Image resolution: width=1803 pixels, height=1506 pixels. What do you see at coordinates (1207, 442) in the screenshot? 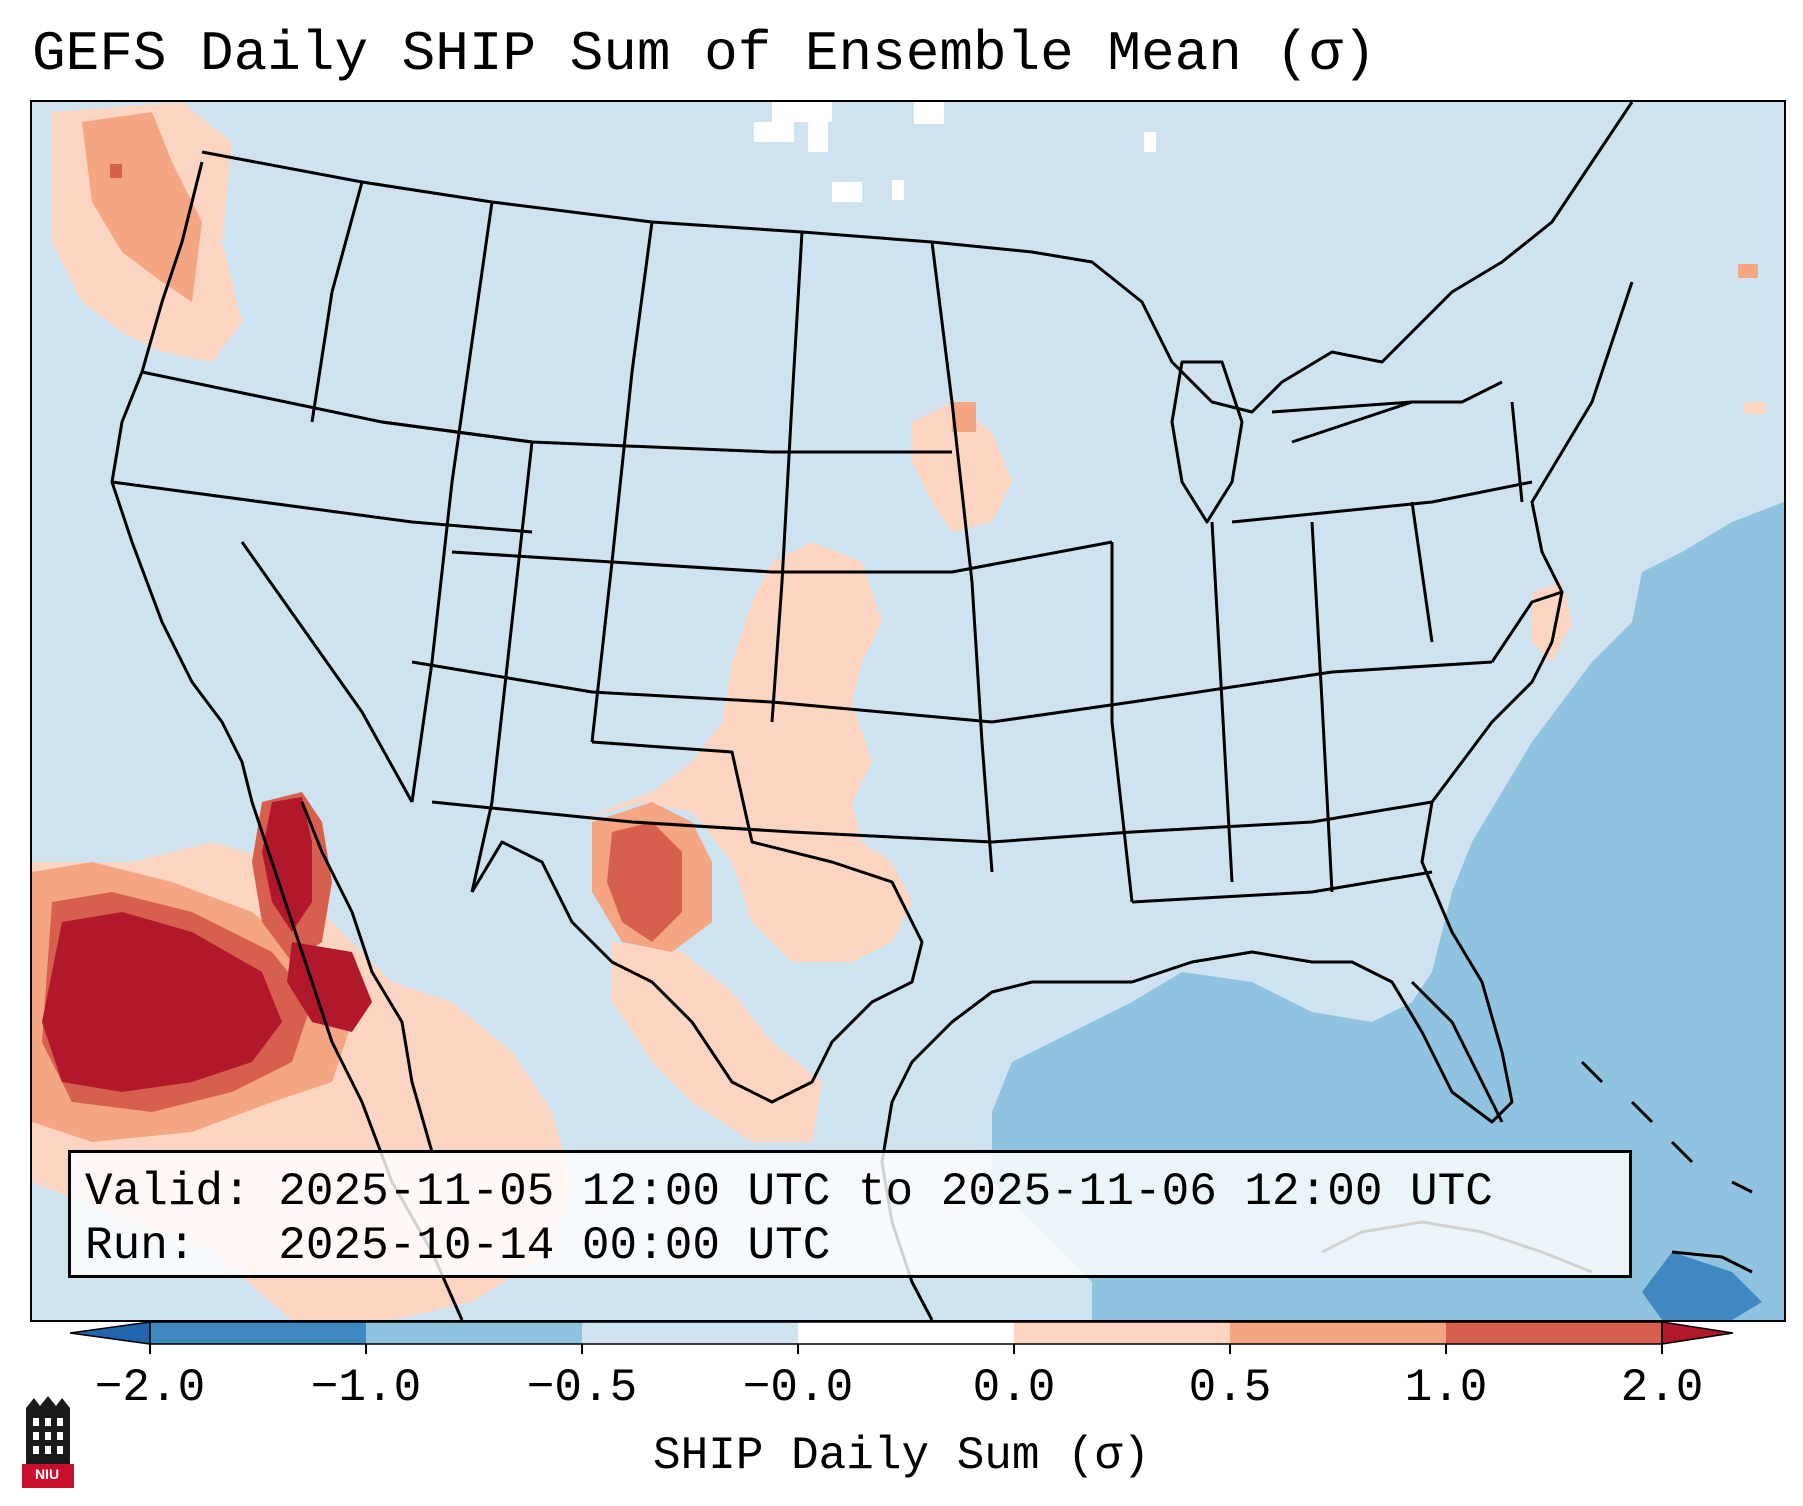
I see `lake-michigan` at bounding box center [1207, 442].